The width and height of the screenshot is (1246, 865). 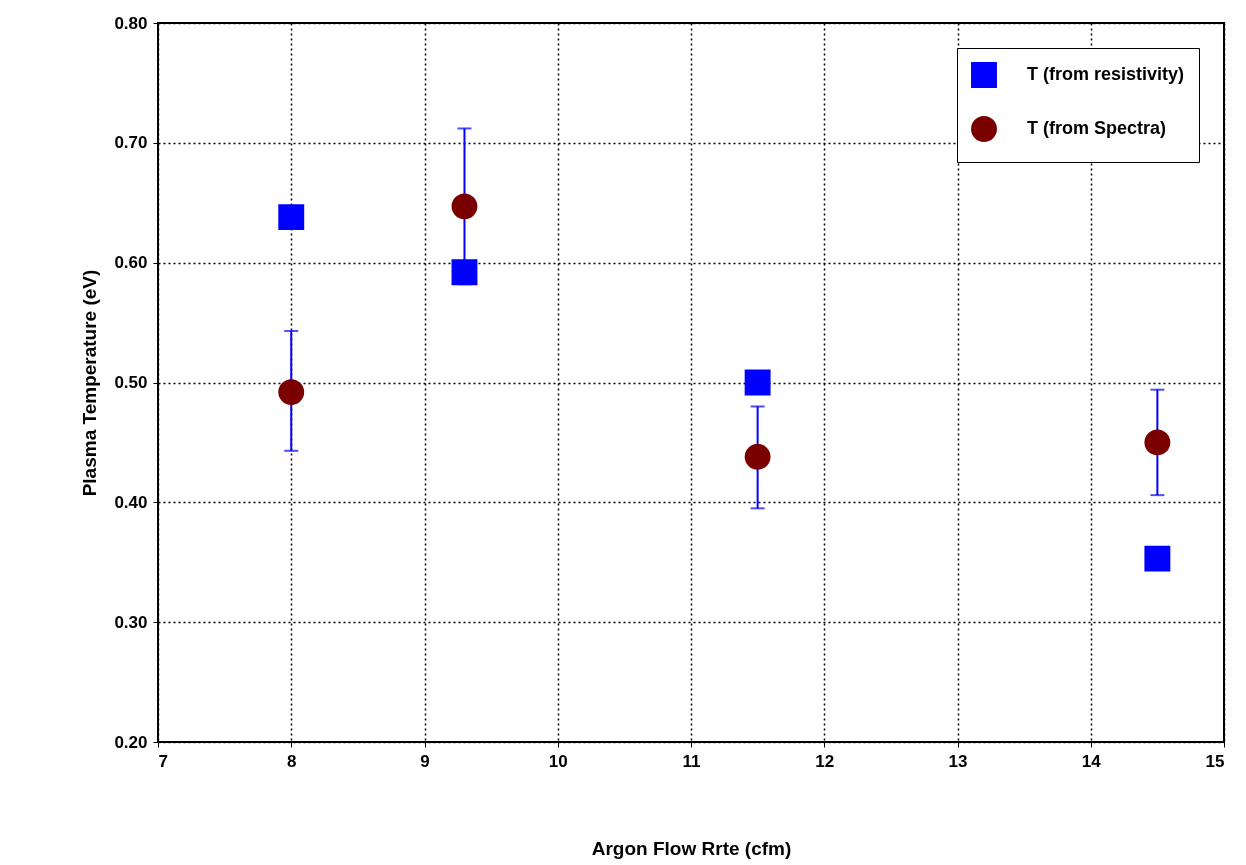 What do you see at coordinates (90, 383) in the screenshot?
I see `y-axis-title: Plasma Temperature (eV)` at bounding box center [90, 383].